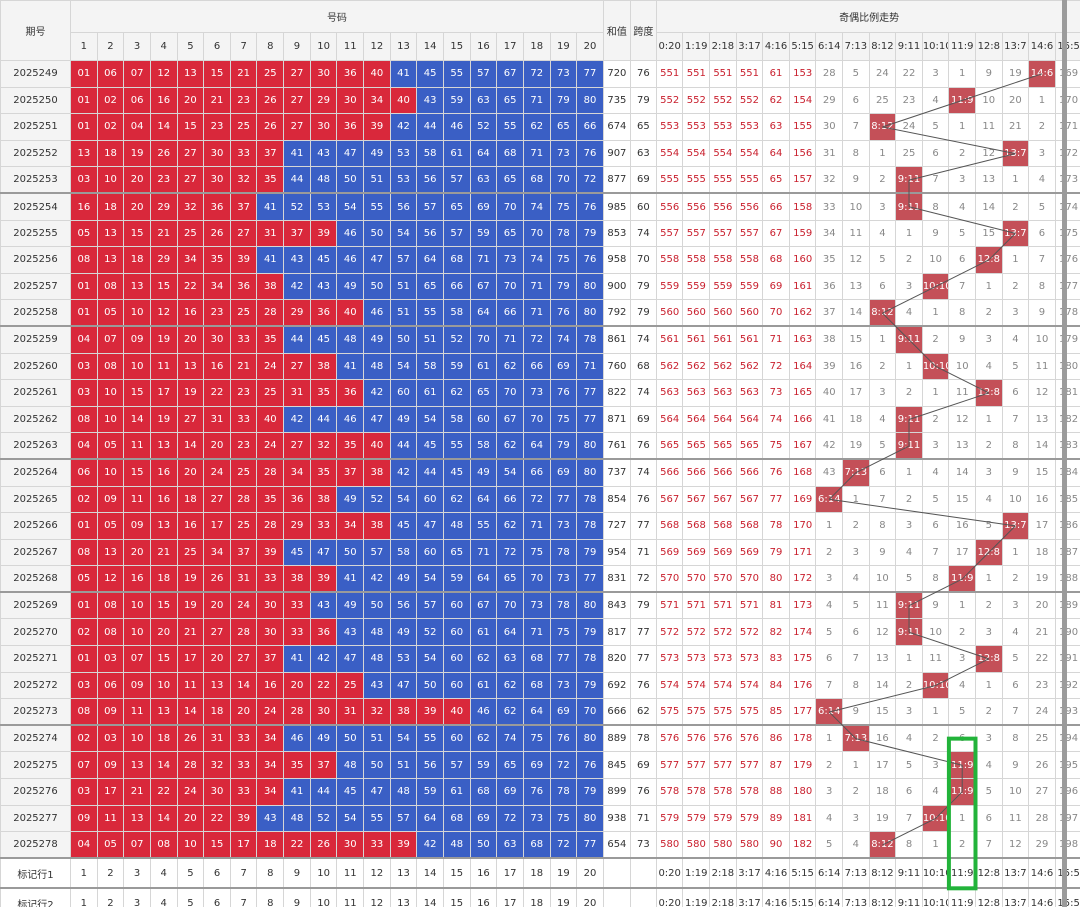 The image size is (1080, 907). Describe the element at coordinates (749, 579) in the screenshot. I see `ratio-cell: 570` at that location.